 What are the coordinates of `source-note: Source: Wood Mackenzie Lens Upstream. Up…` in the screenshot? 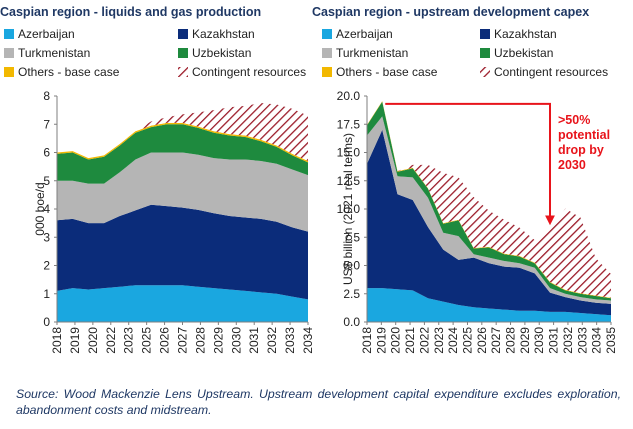 It's located at (318, 402).